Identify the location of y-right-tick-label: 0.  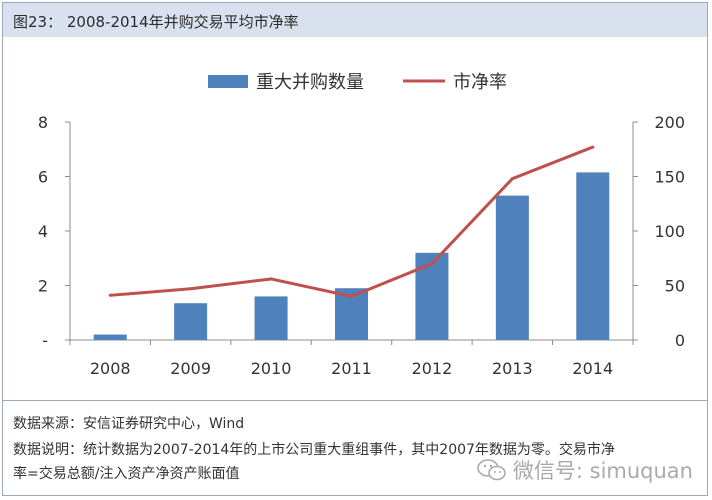
(680, 340).